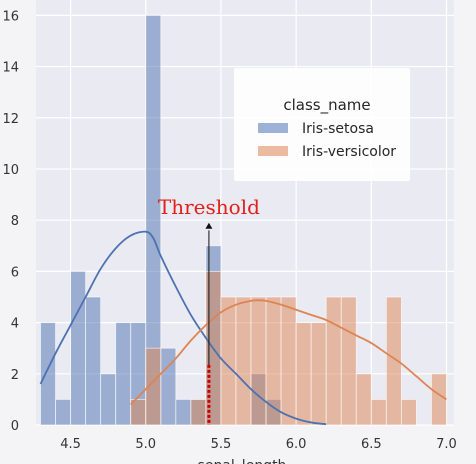  I want to click on legend-title: class_name, so click(326, 105).